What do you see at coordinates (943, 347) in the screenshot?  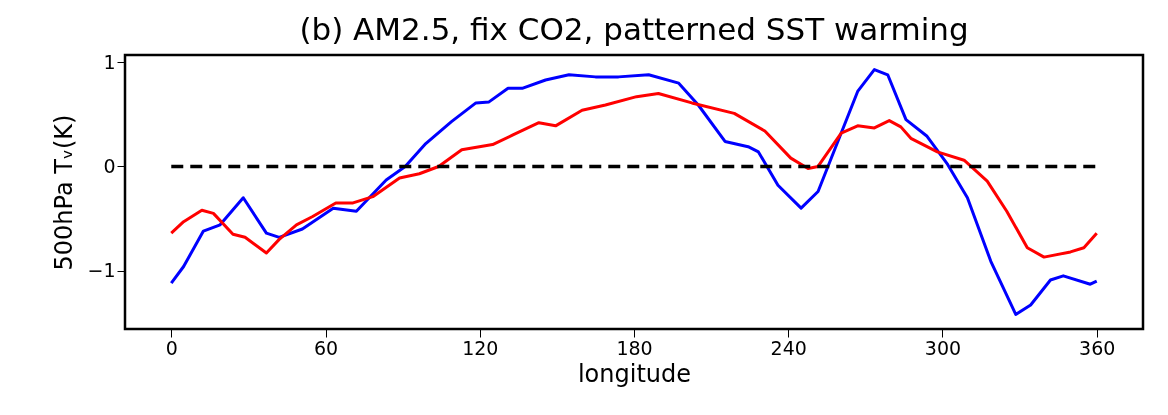 I see `x-tick-label: 300` at bounding box center [943, 347].